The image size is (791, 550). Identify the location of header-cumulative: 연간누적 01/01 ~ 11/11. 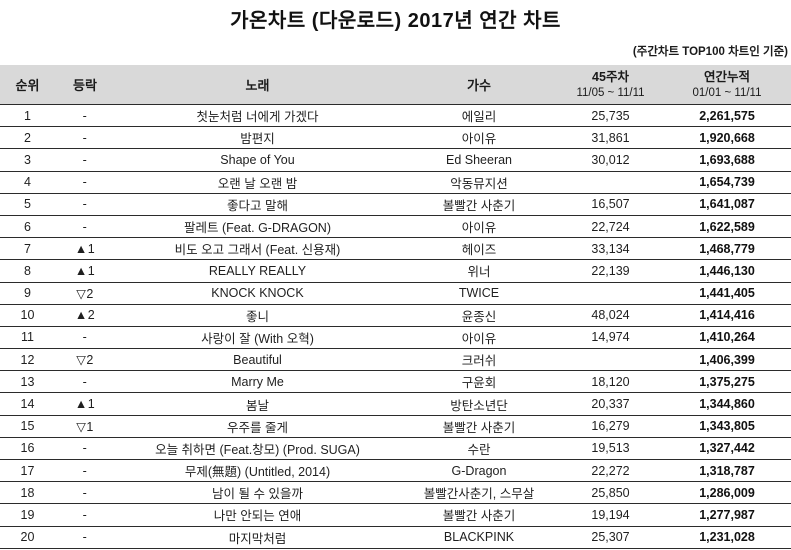
(727, 84).